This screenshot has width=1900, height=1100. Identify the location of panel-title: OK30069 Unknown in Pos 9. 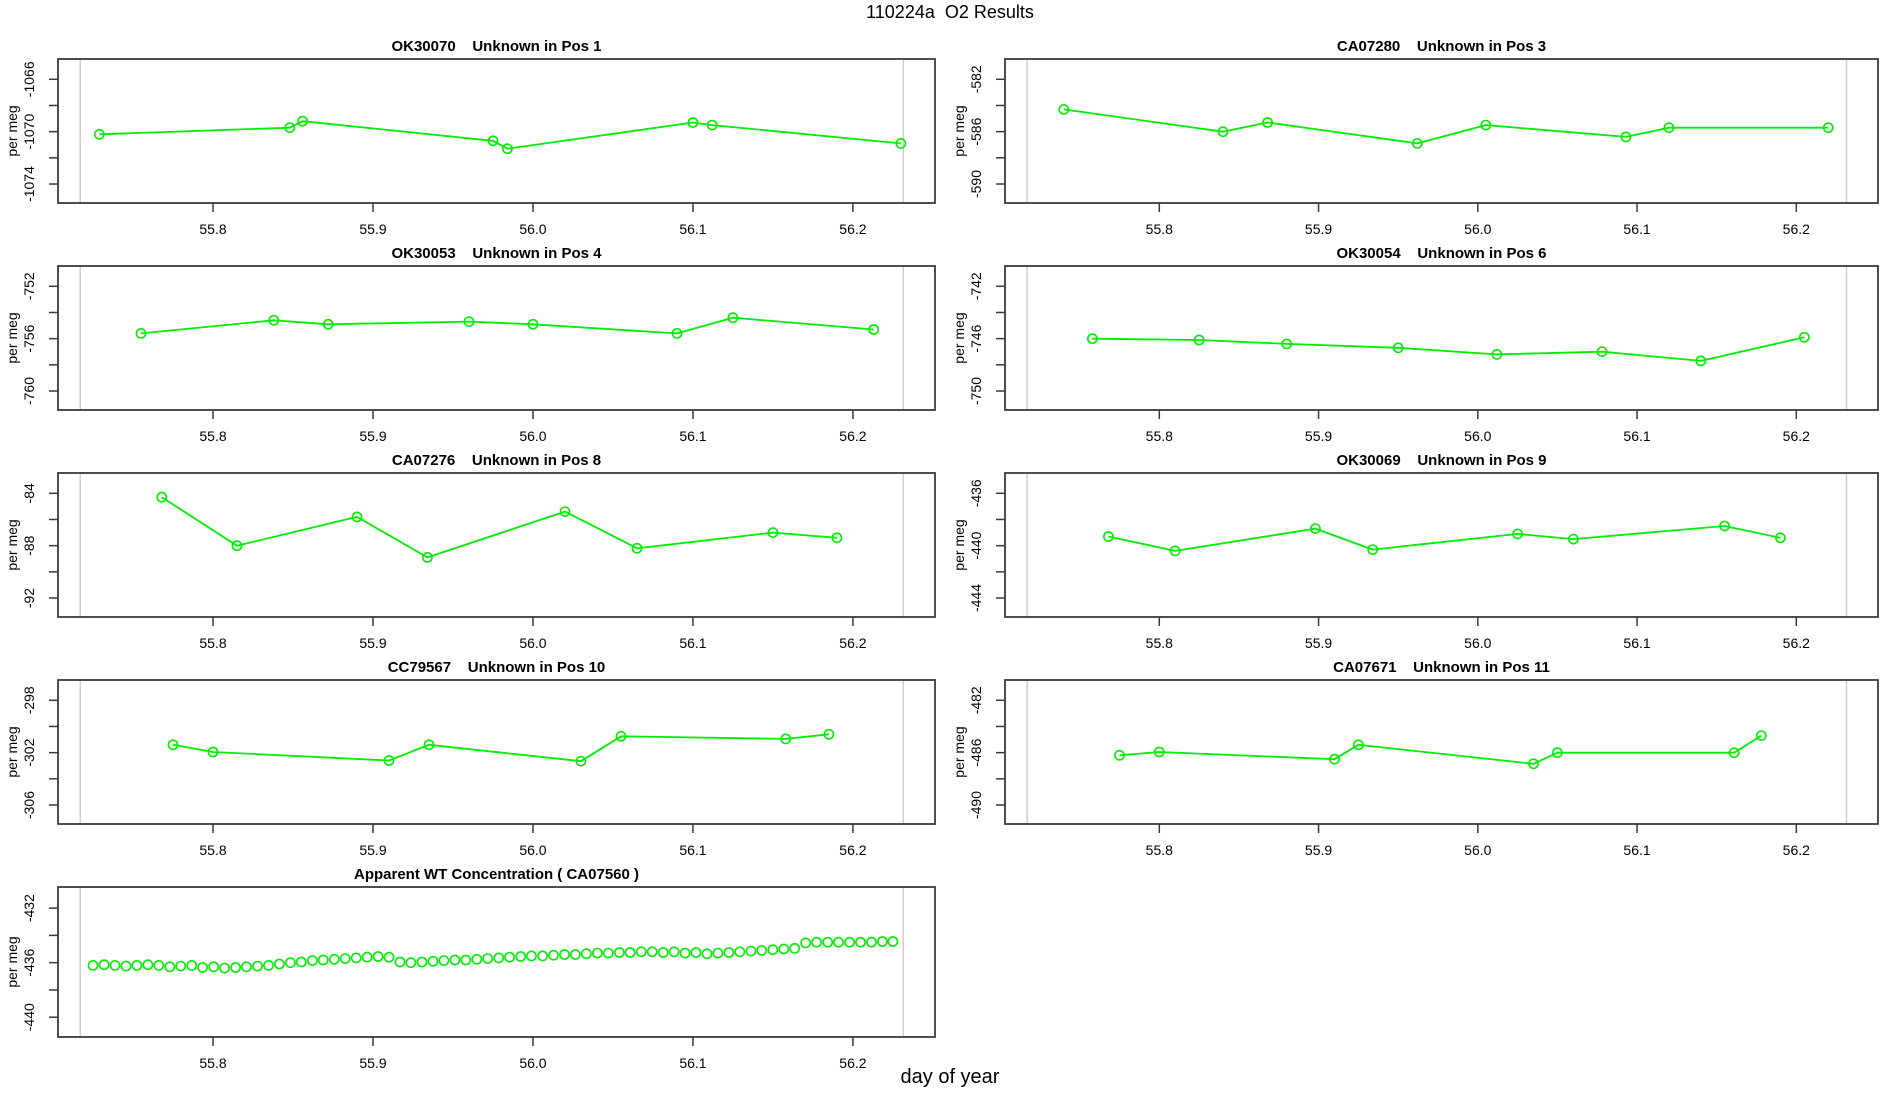
(1441, 460).